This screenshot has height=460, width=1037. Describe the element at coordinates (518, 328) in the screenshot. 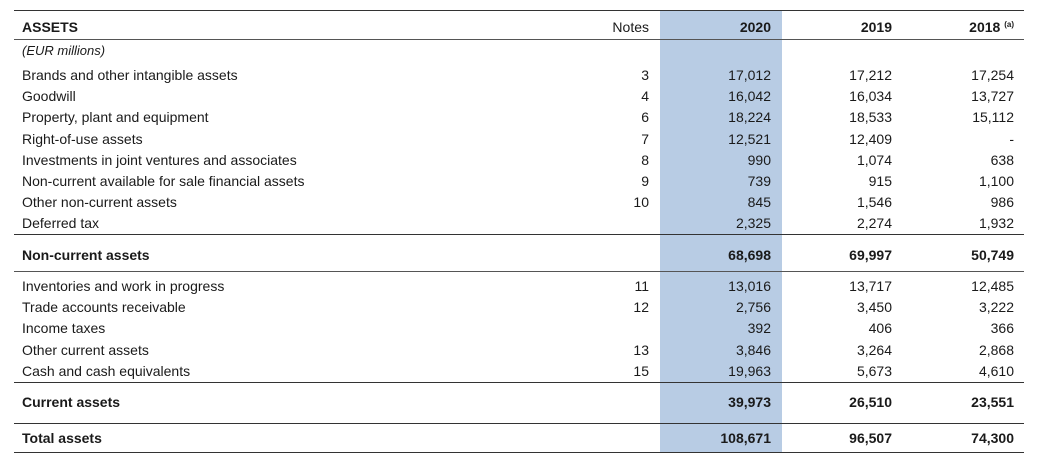

I see `table-row: Income taxes 392 406 366` at that location.